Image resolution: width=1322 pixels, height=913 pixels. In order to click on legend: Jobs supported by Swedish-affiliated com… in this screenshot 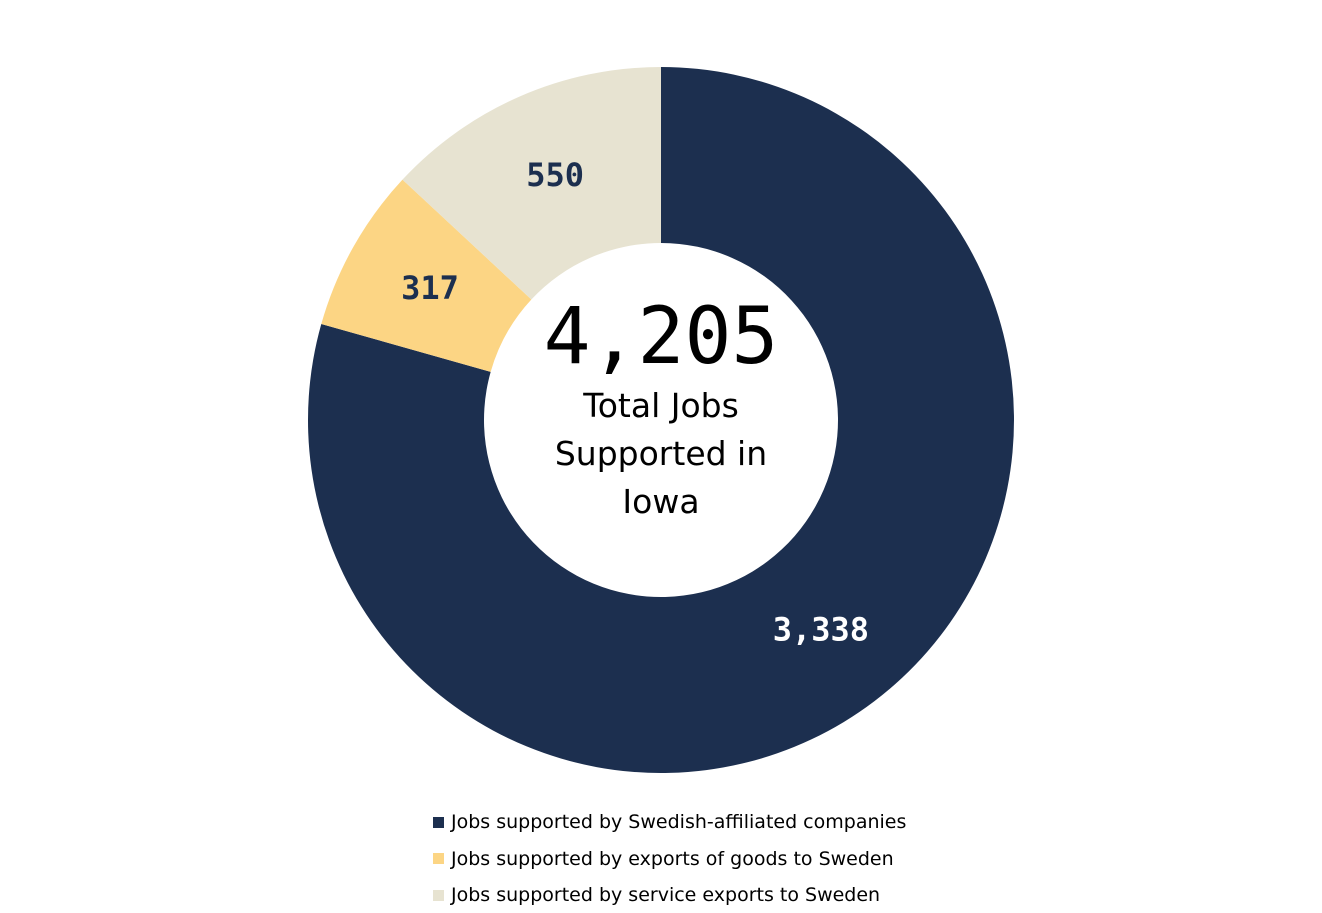, I will do `click(669, 858)`.